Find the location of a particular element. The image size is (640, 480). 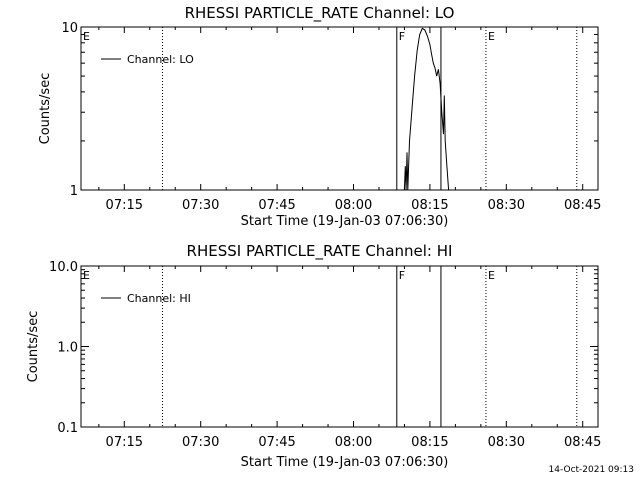

timestamp: 14-Oct-2021 09:13 is located at coordinates (591, 470).